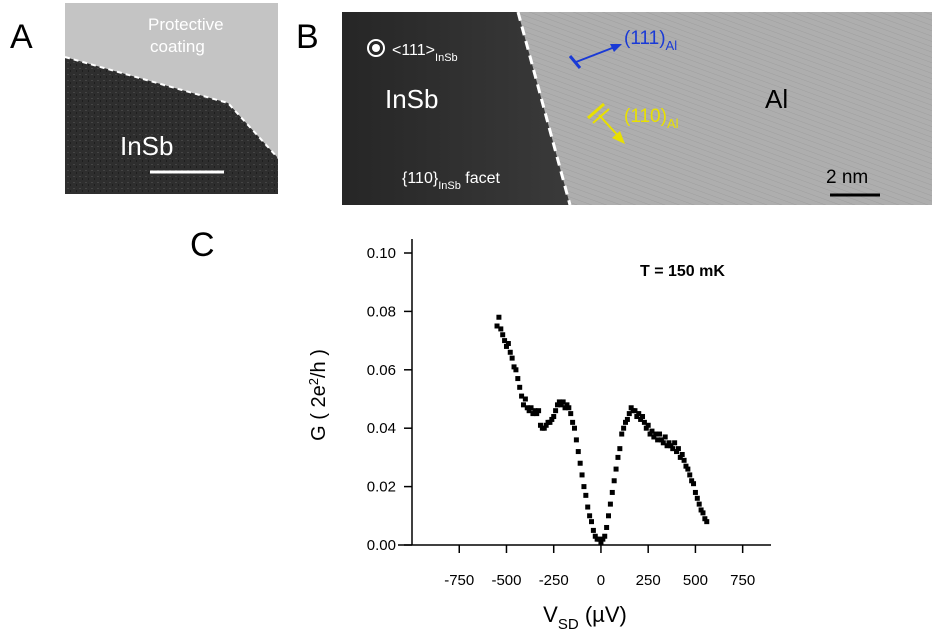  I want to click on x-tick-label: 250, so click(648, 580).